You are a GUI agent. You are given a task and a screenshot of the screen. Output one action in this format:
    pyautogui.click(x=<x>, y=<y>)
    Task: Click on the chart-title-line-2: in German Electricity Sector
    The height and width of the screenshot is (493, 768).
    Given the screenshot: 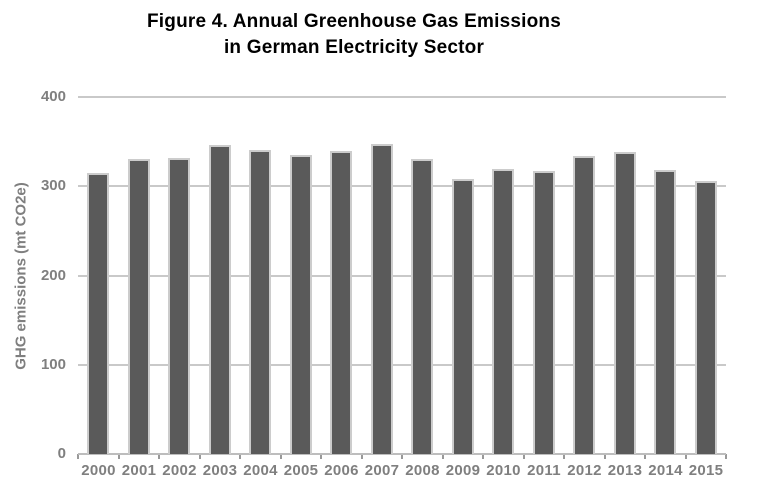 What is the action you would take?
    pyautogui.click(x=354, y=47)
    